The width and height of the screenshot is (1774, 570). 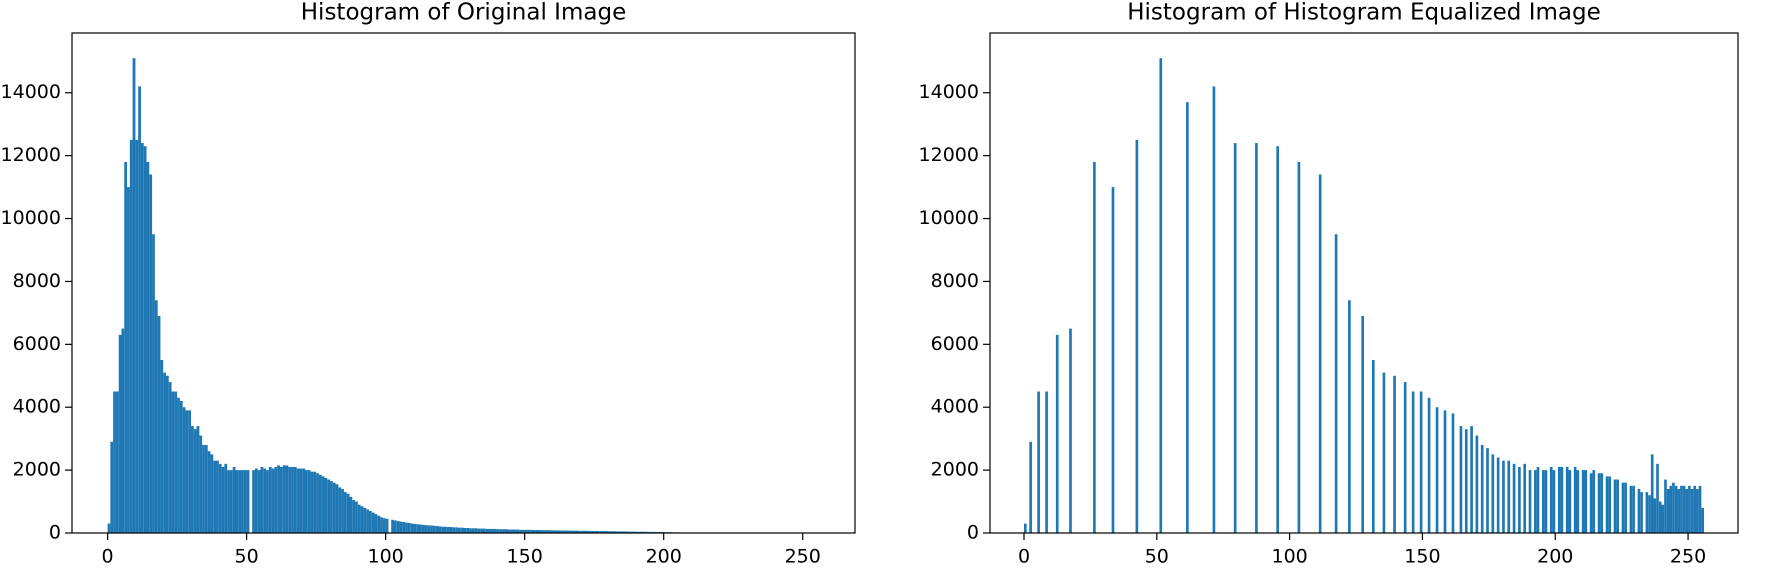 What do you see at coordinates (803, 557) in the screenshot?
I see `x-tick-label: 250` at bounding box center [803, 557].